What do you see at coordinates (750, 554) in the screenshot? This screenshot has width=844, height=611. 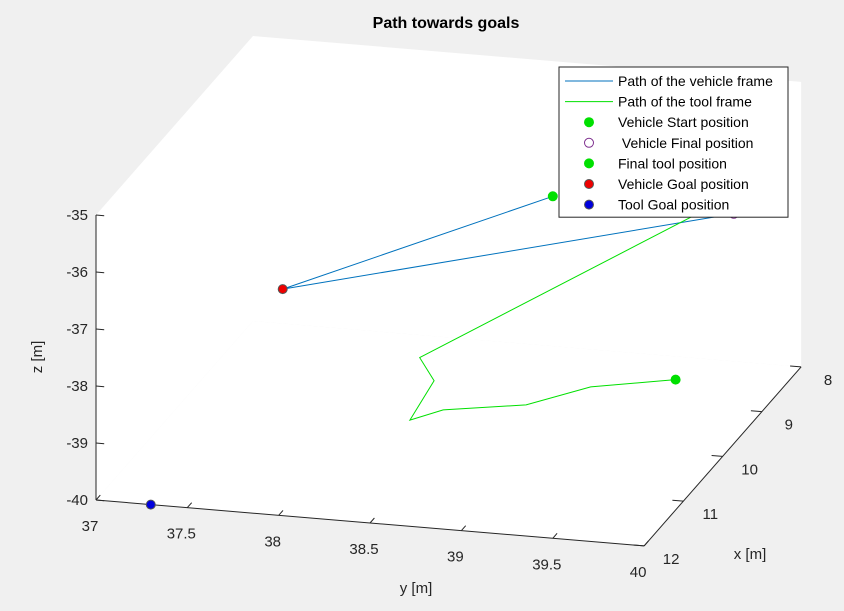 I see `x-axis-label: x [m]` at bounding box center [750, 554].